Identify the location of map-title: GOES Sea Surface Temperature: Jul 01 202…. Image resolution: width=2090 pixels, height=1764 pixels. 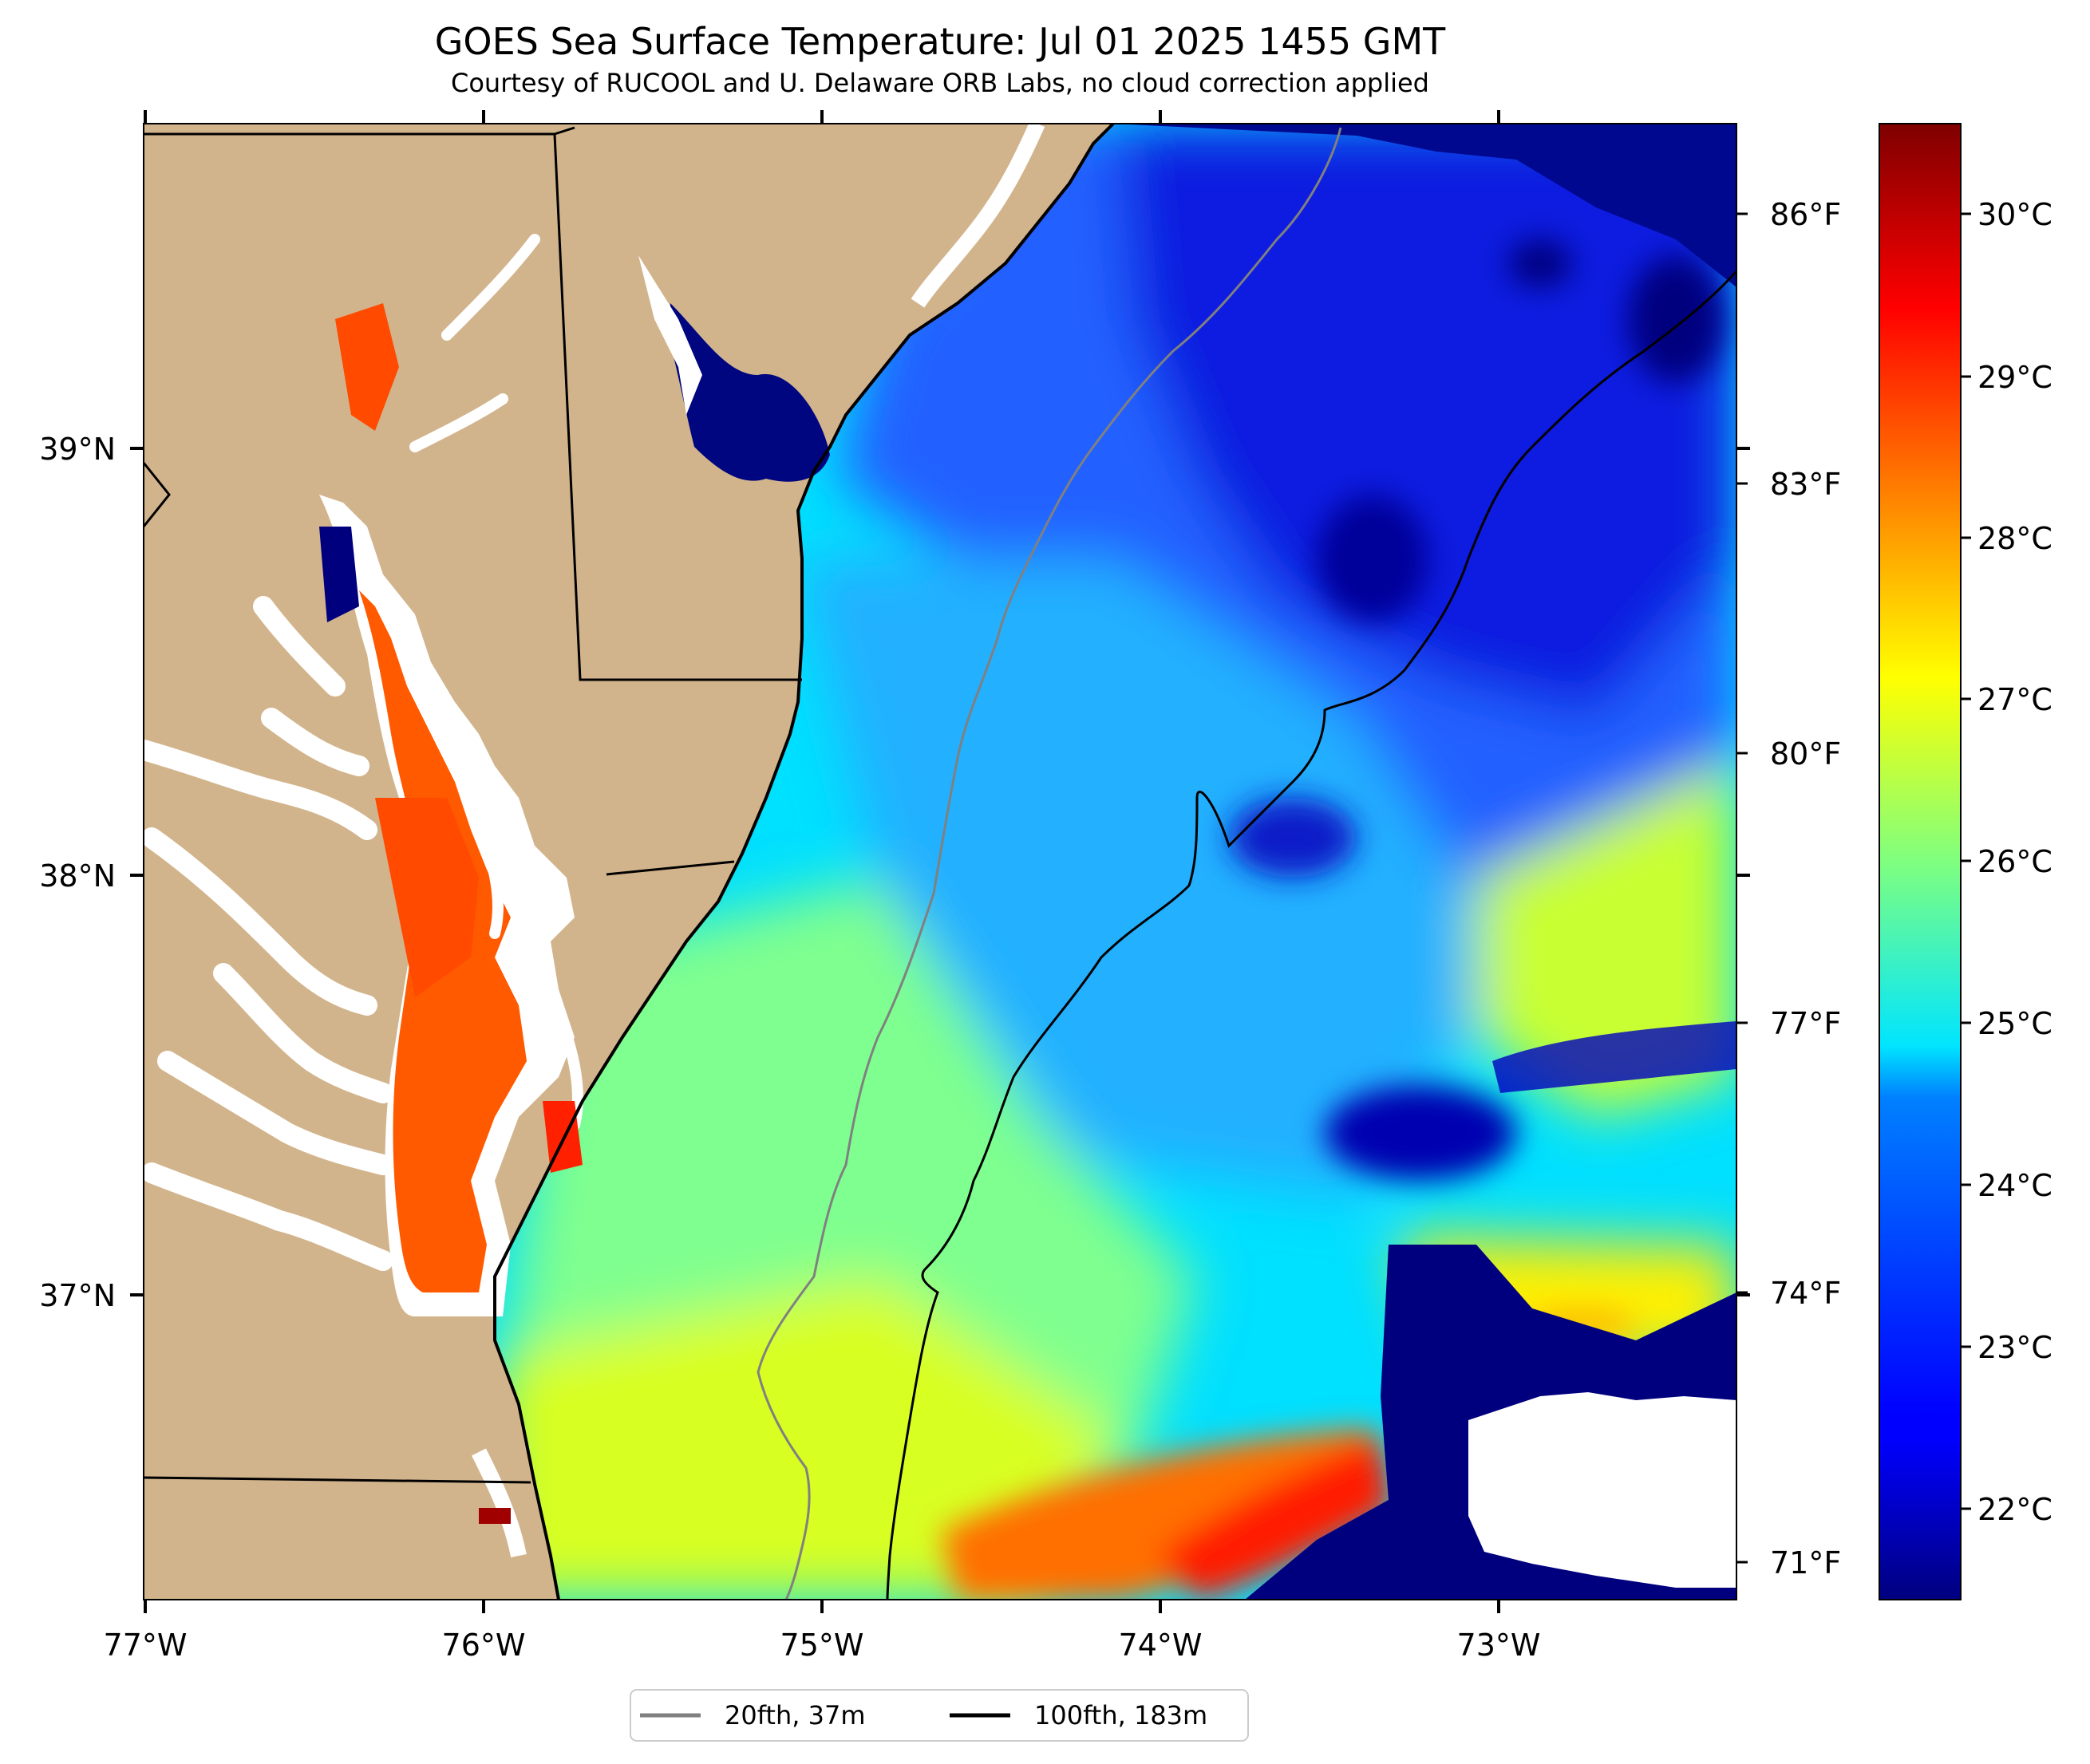
(940, 41).